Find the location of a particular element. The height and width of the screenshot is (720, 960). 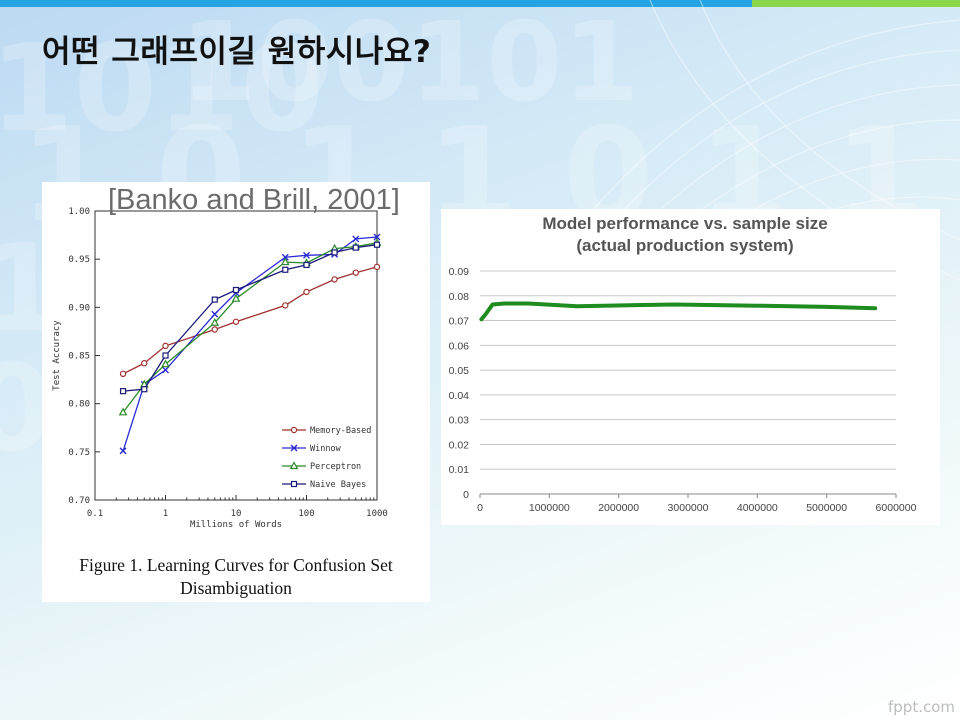

series-perceptron is located at coordinates (250, 327).